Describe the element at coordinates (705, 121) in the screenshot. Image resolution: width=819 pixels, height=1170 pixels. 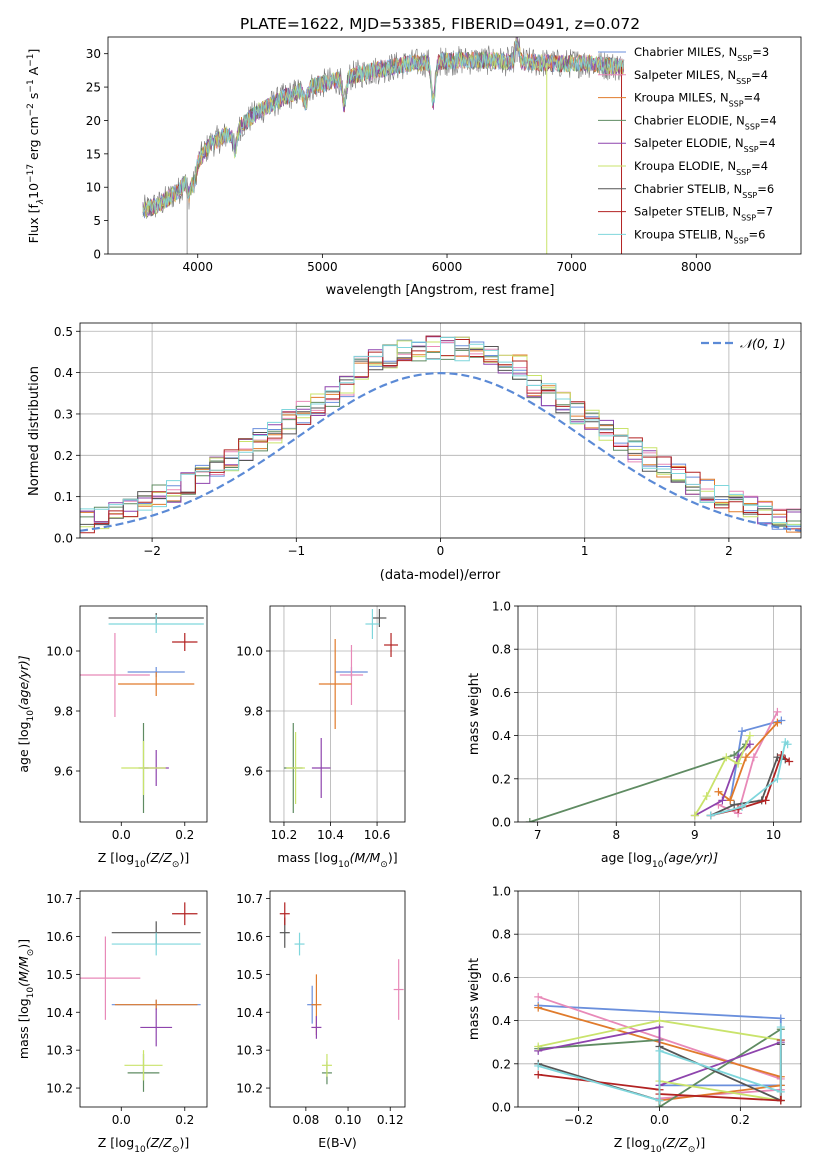
I see `legend-label: Chabrier ELODIE, NSSP=4` at that location.